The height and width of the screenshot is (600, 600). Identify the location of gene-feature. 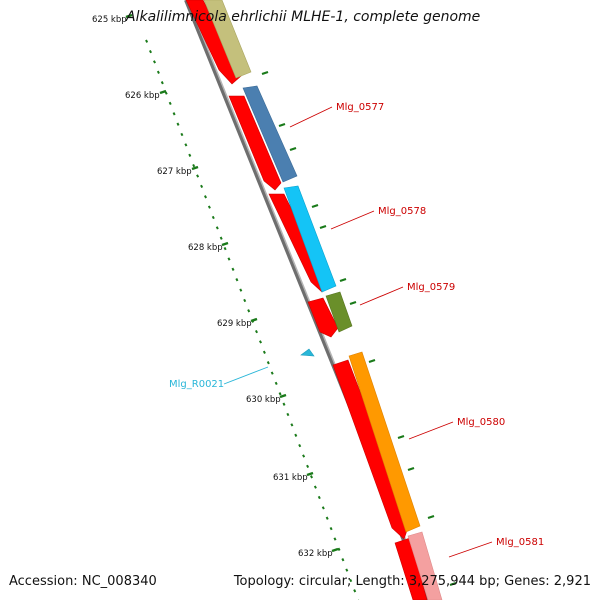
(213, 42).